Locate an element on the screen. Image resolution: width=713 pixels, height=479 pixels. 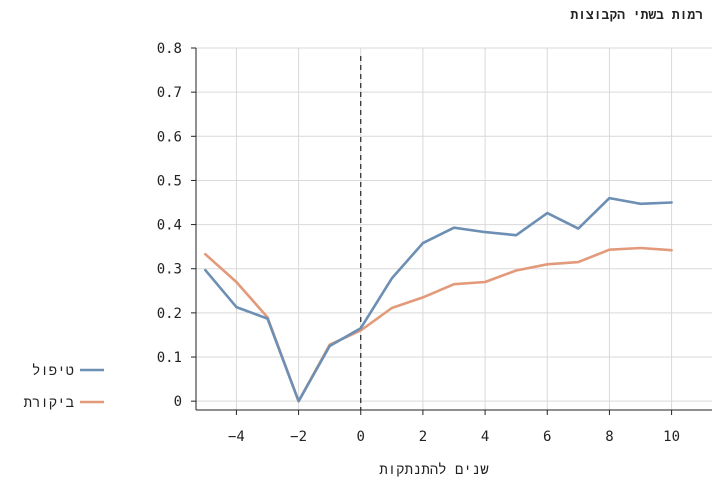
y-tick-label-4: 0.4 is located at coordinates (169, 226).